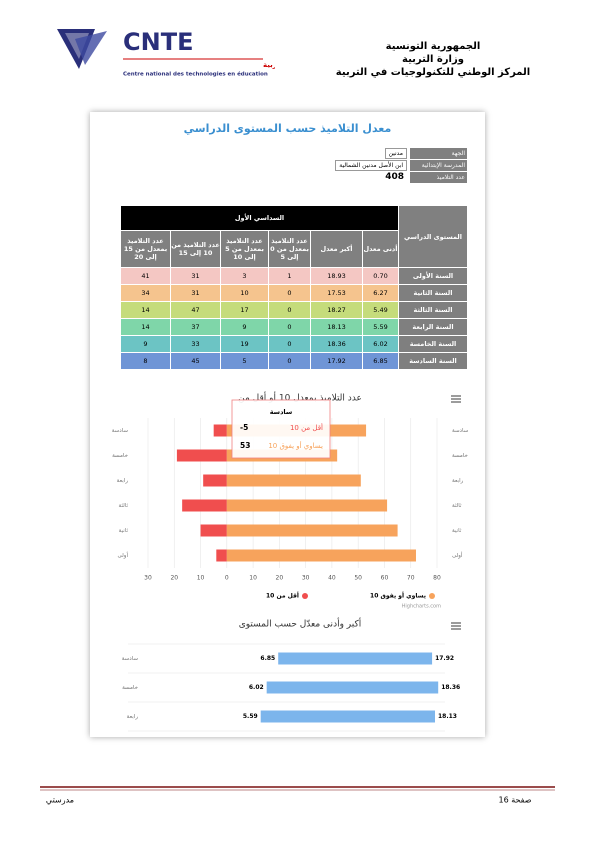 This screenshot has width=595, height=842. I want to click on tooltip-label: أقل من 10, so click(306, 427).